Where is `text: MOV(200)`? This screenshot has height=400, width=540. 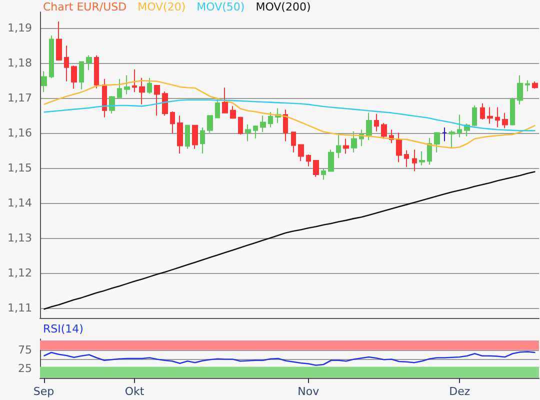
text: MOV(200) is located at coordinates (283, 7).